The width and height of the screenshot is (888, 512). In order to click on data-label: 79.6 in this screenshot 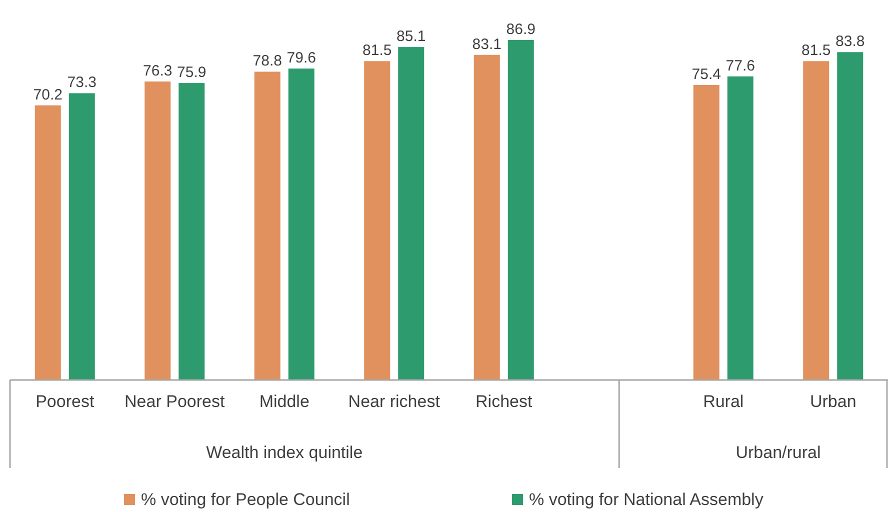, I will do `click(301, 58)`.